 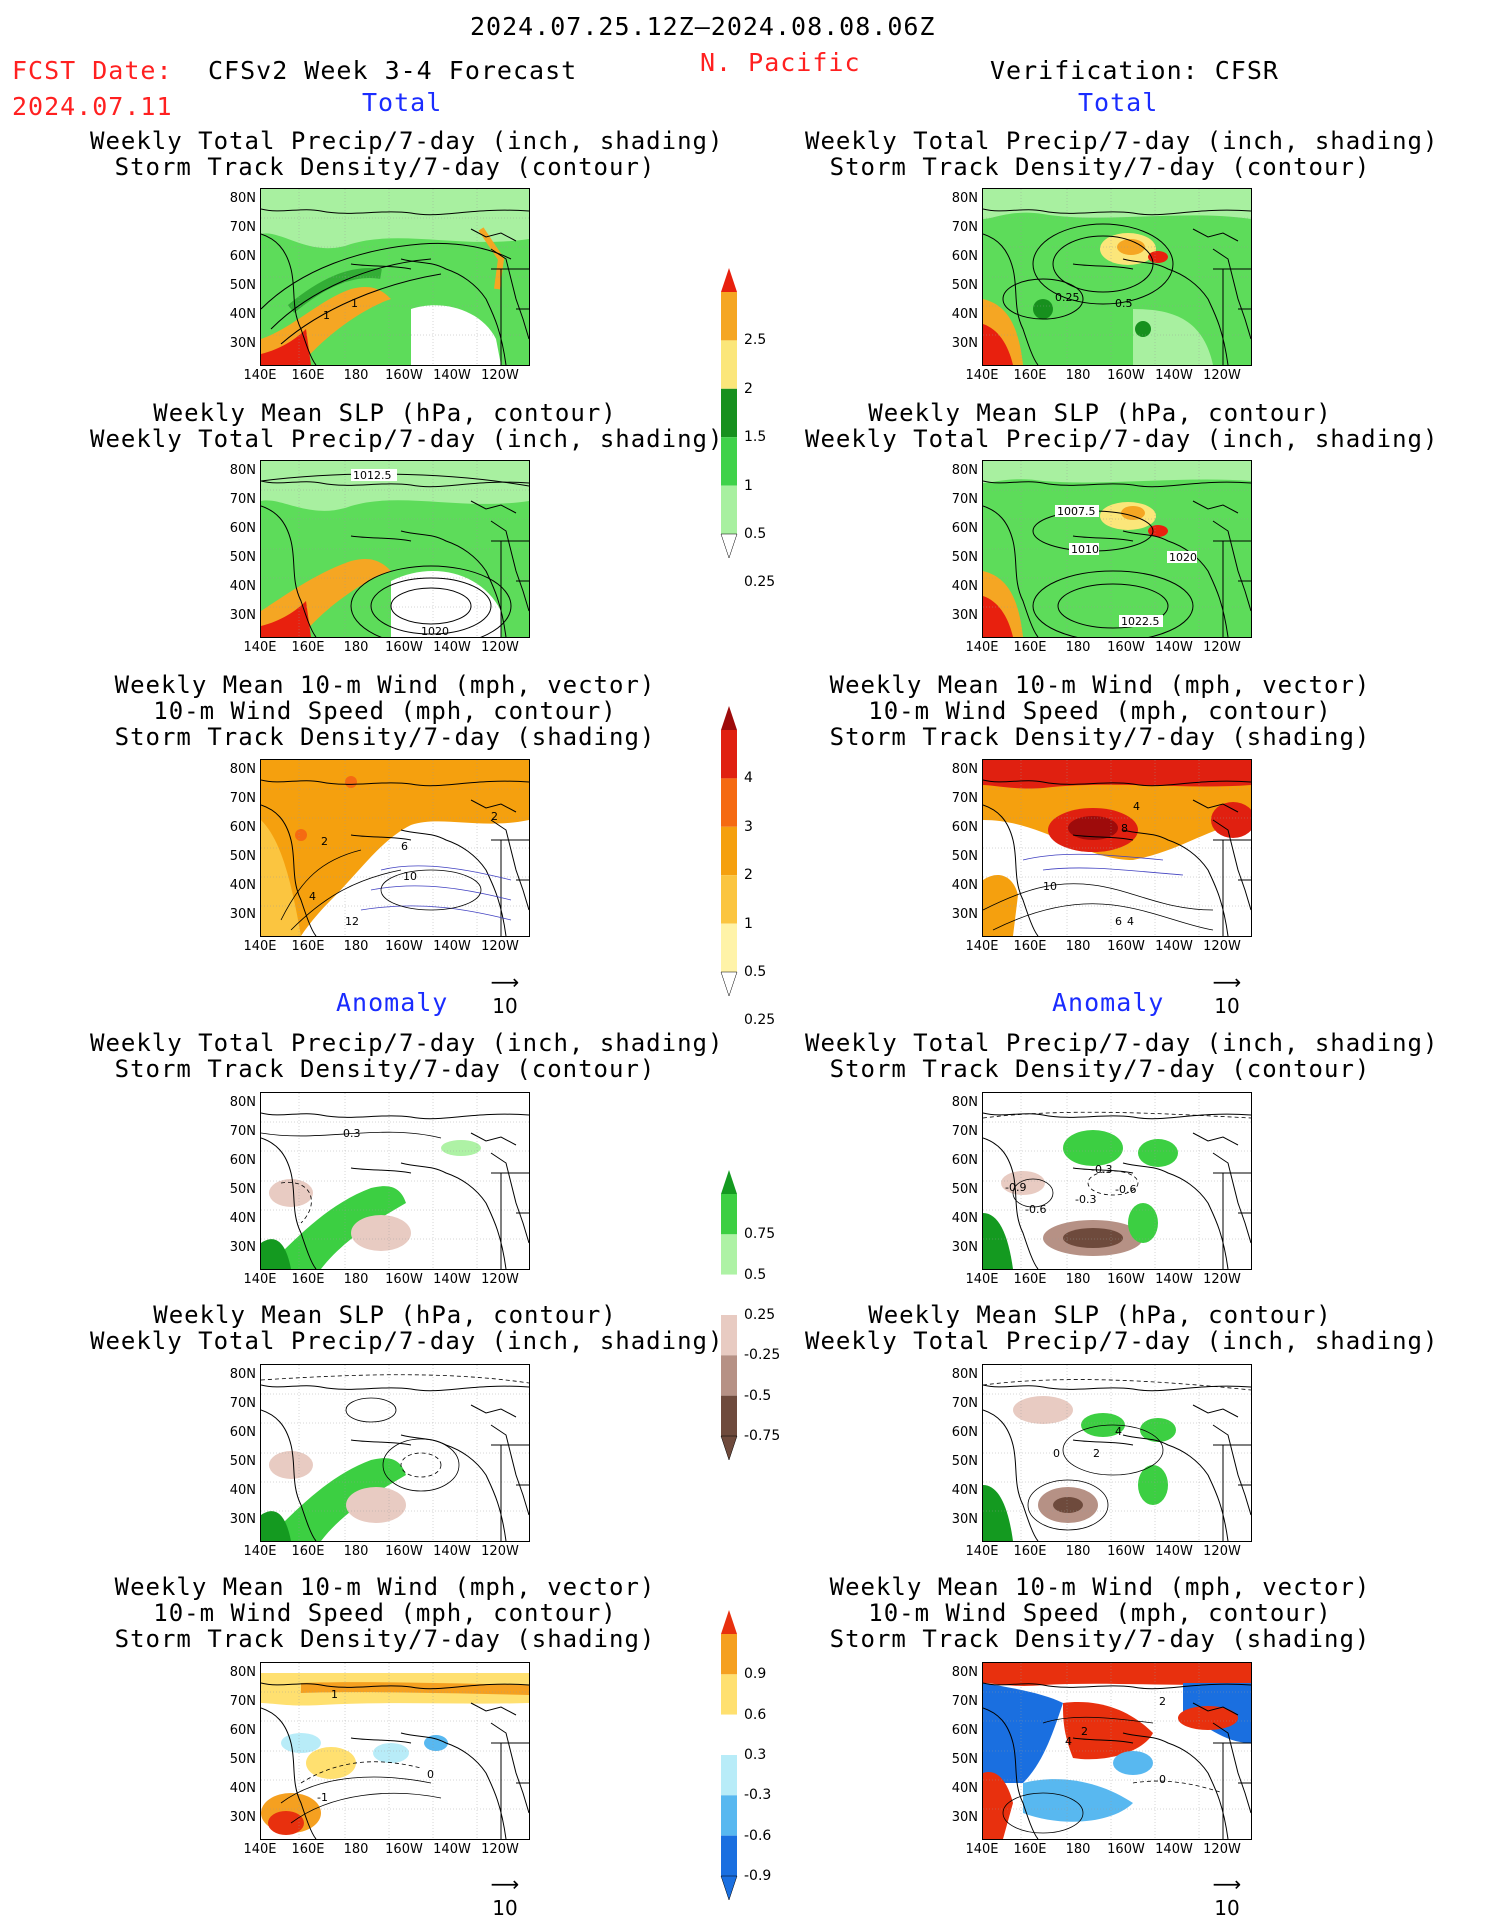 I want to click on contour-label: 0.5, so click(x=1124, y=303).